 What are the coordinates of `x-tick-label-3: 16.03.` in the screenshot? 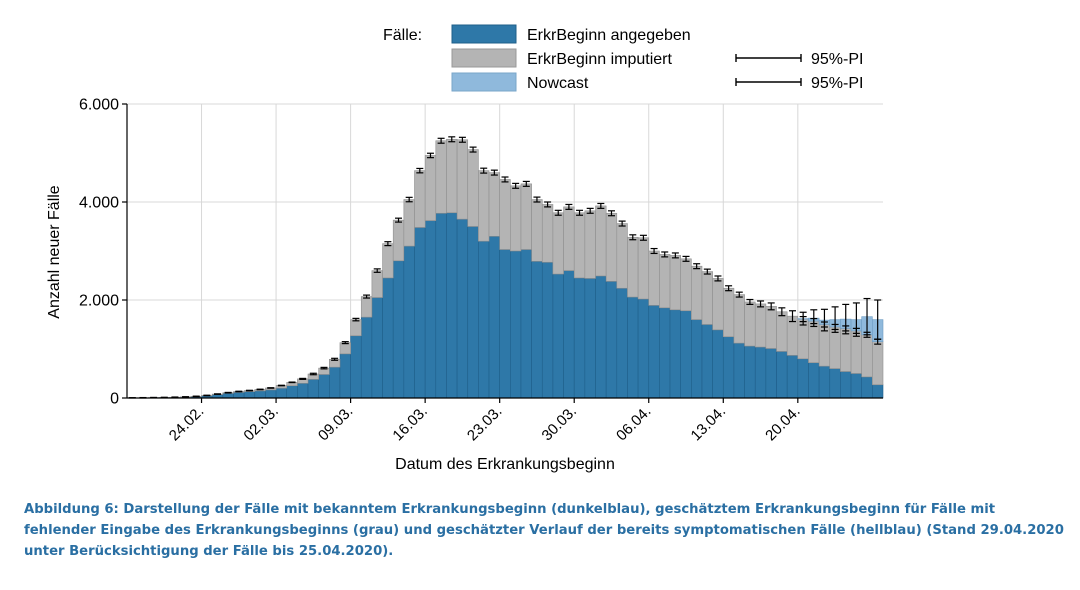 It's located at (410, 424).